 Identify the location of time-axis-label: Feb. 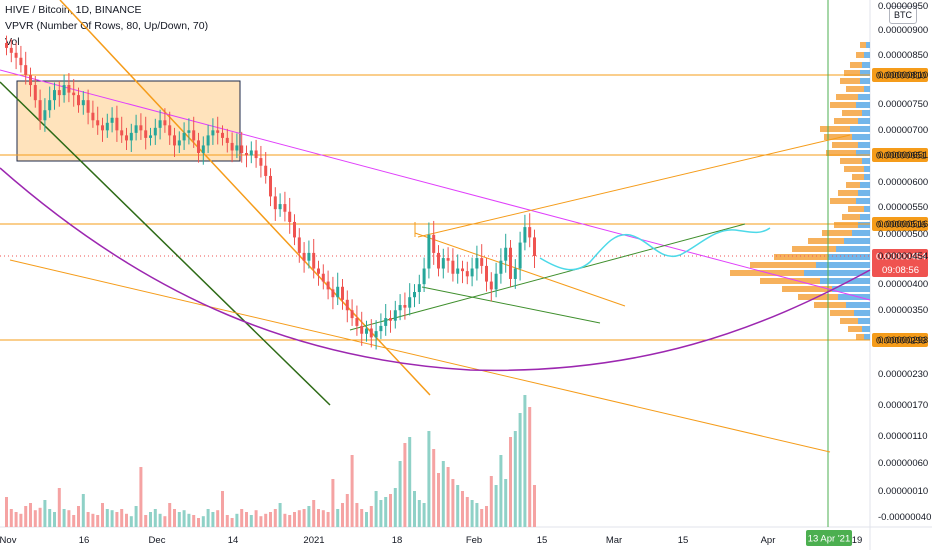
(474, 540).